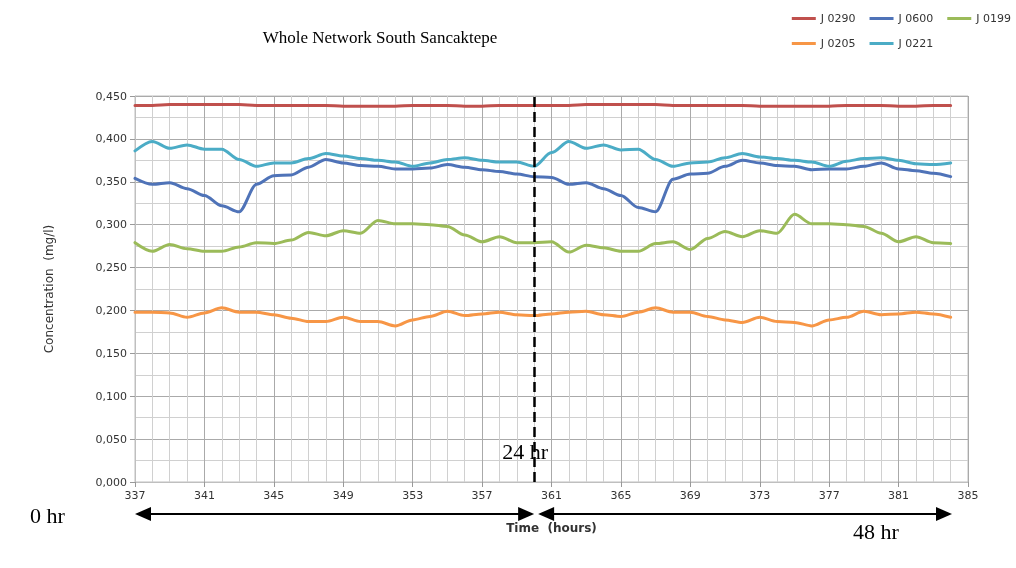 This screenshot has height=568, width=1016. I want to click on text: 0 hr, so click(48, 515).